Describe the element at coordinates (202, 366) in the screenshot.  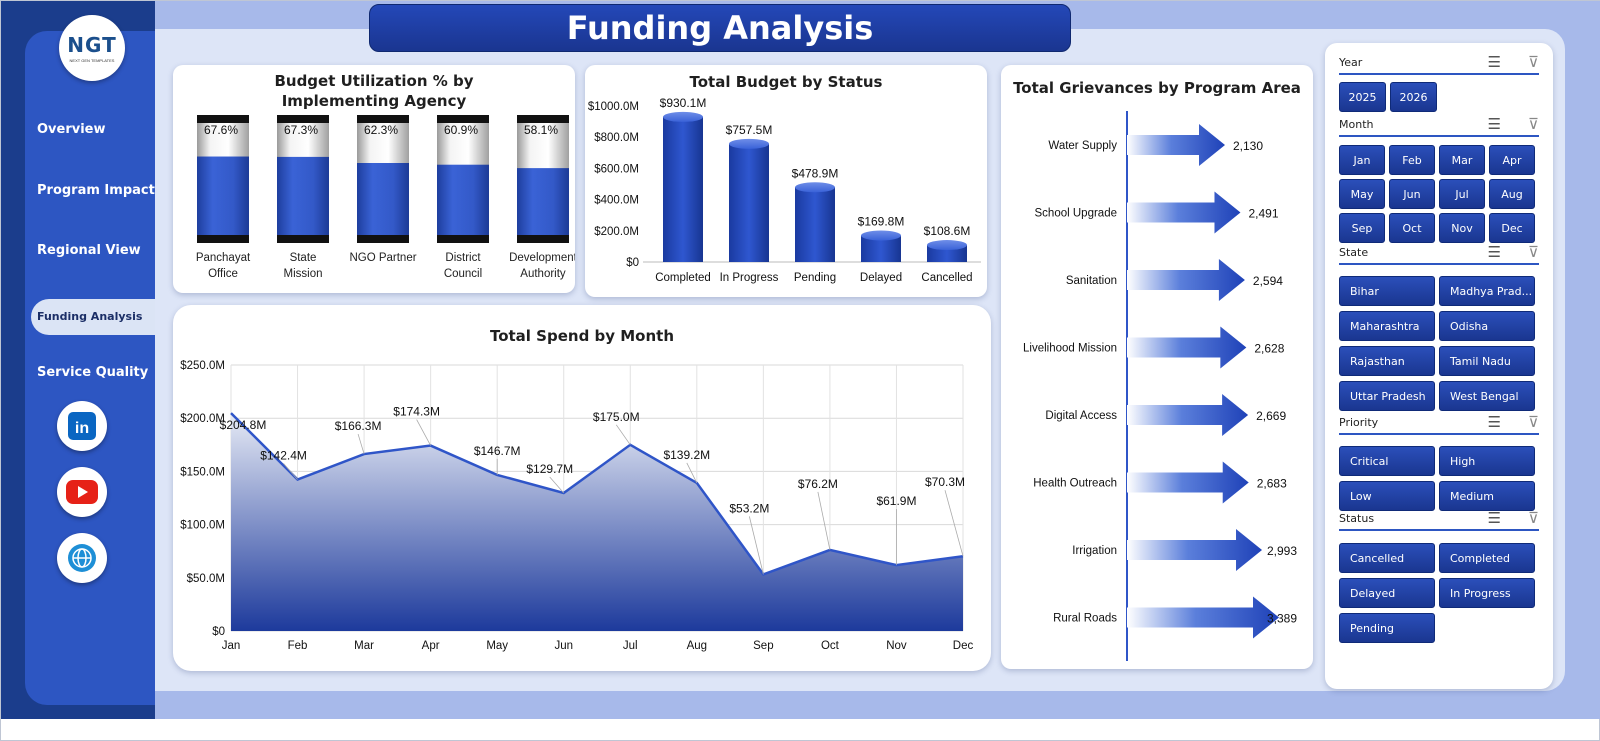
I see `spend-y-tick: $250.0M` at that location.